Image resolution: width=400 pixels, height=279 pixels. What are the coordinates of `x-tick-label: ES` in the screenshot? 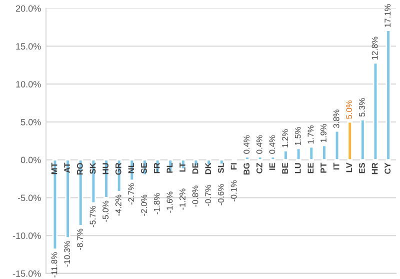 It's located at (362, 168).